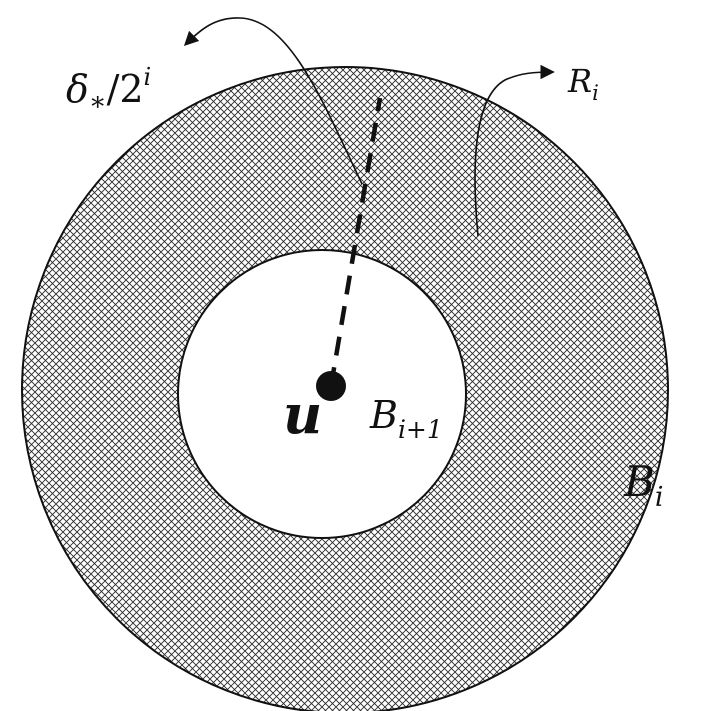 Image resolution: width=705 pixels, height=711 pixels. What do you see at coordinates (148, 77) in the screenshot?
I see `exponent-i: i` at bounding box center [148, 77].